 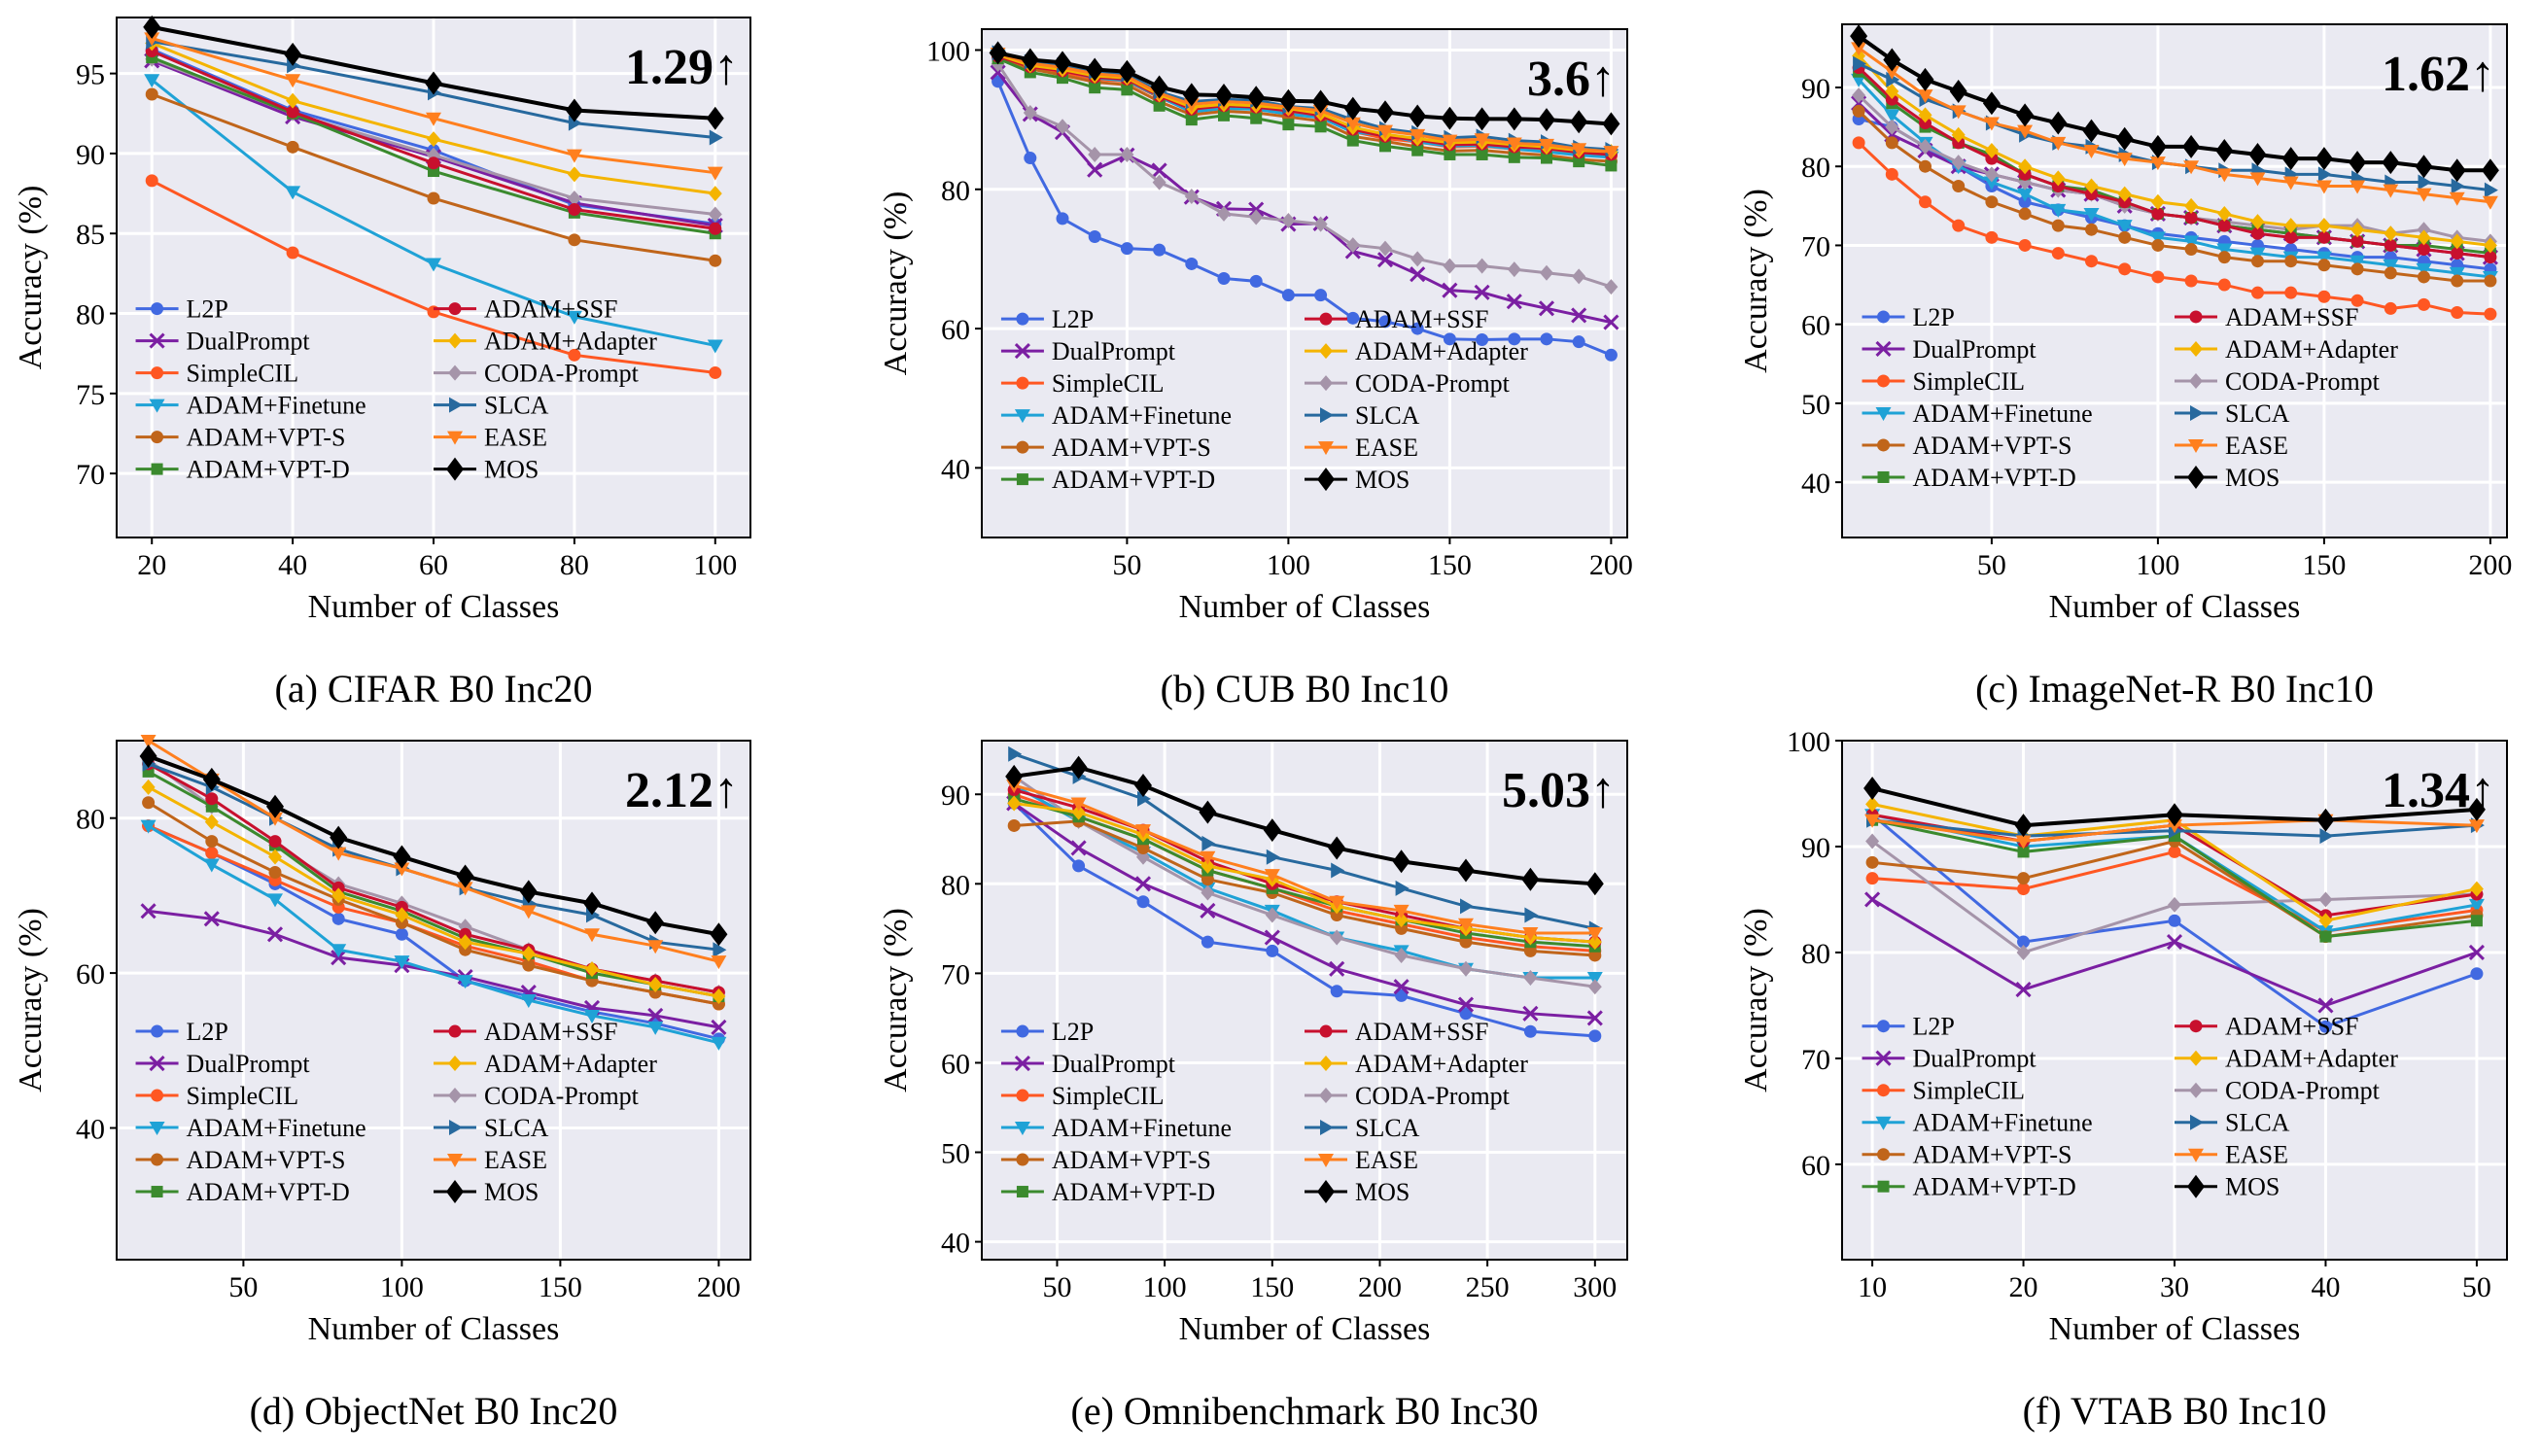 What do you see at coordinates (433, 214) in the screenshot?
I see `series-adam-finetune` at bounding box center [433, 214].